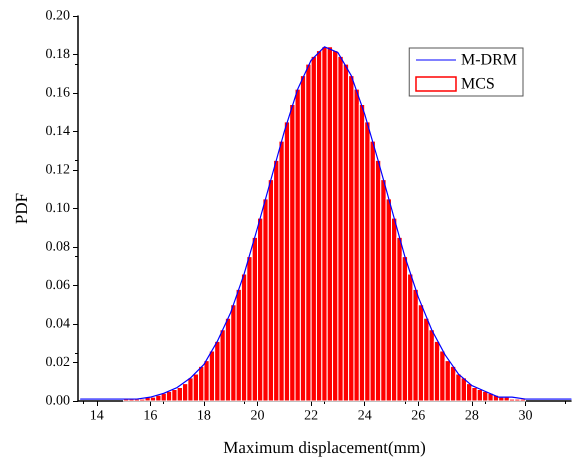 The height and width of the screenshot is (466, 573). What do you see at coordinates (58, 93) in the screenshot?
I see `y-tick-label: 0.16` at bounding box center [58, 93].